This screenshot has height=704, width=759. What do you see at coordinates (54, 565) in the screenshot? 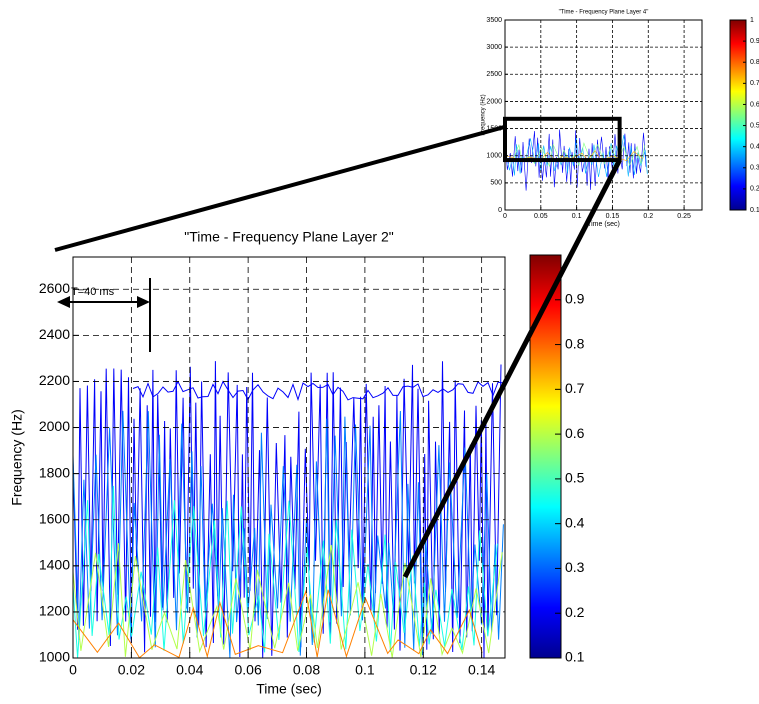
I see `y-tick-label: 1400` at bounding box center [54, 565].